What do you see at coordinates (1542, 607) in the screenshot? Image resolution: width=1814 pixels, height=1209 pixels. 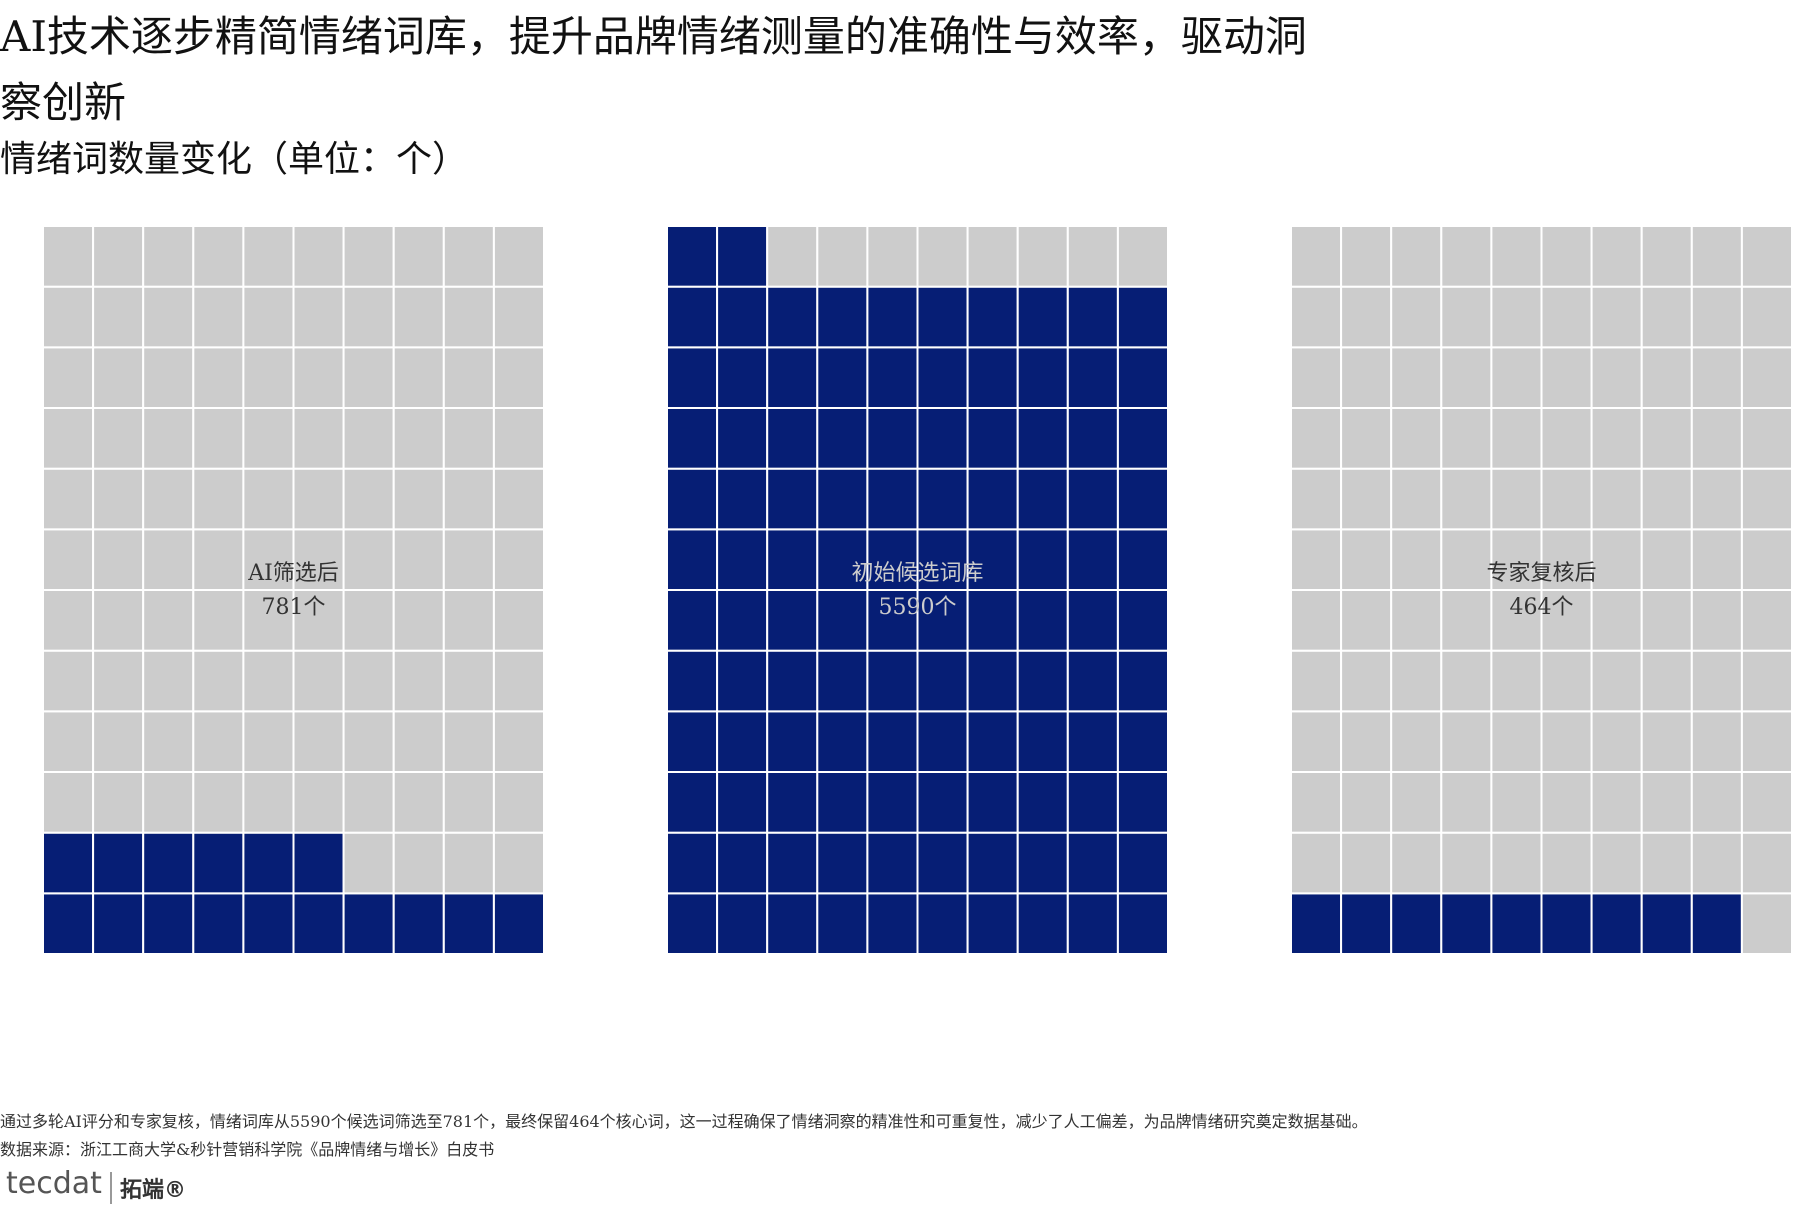 I see `value-label: 464个` at bounding box center [1542, 607].